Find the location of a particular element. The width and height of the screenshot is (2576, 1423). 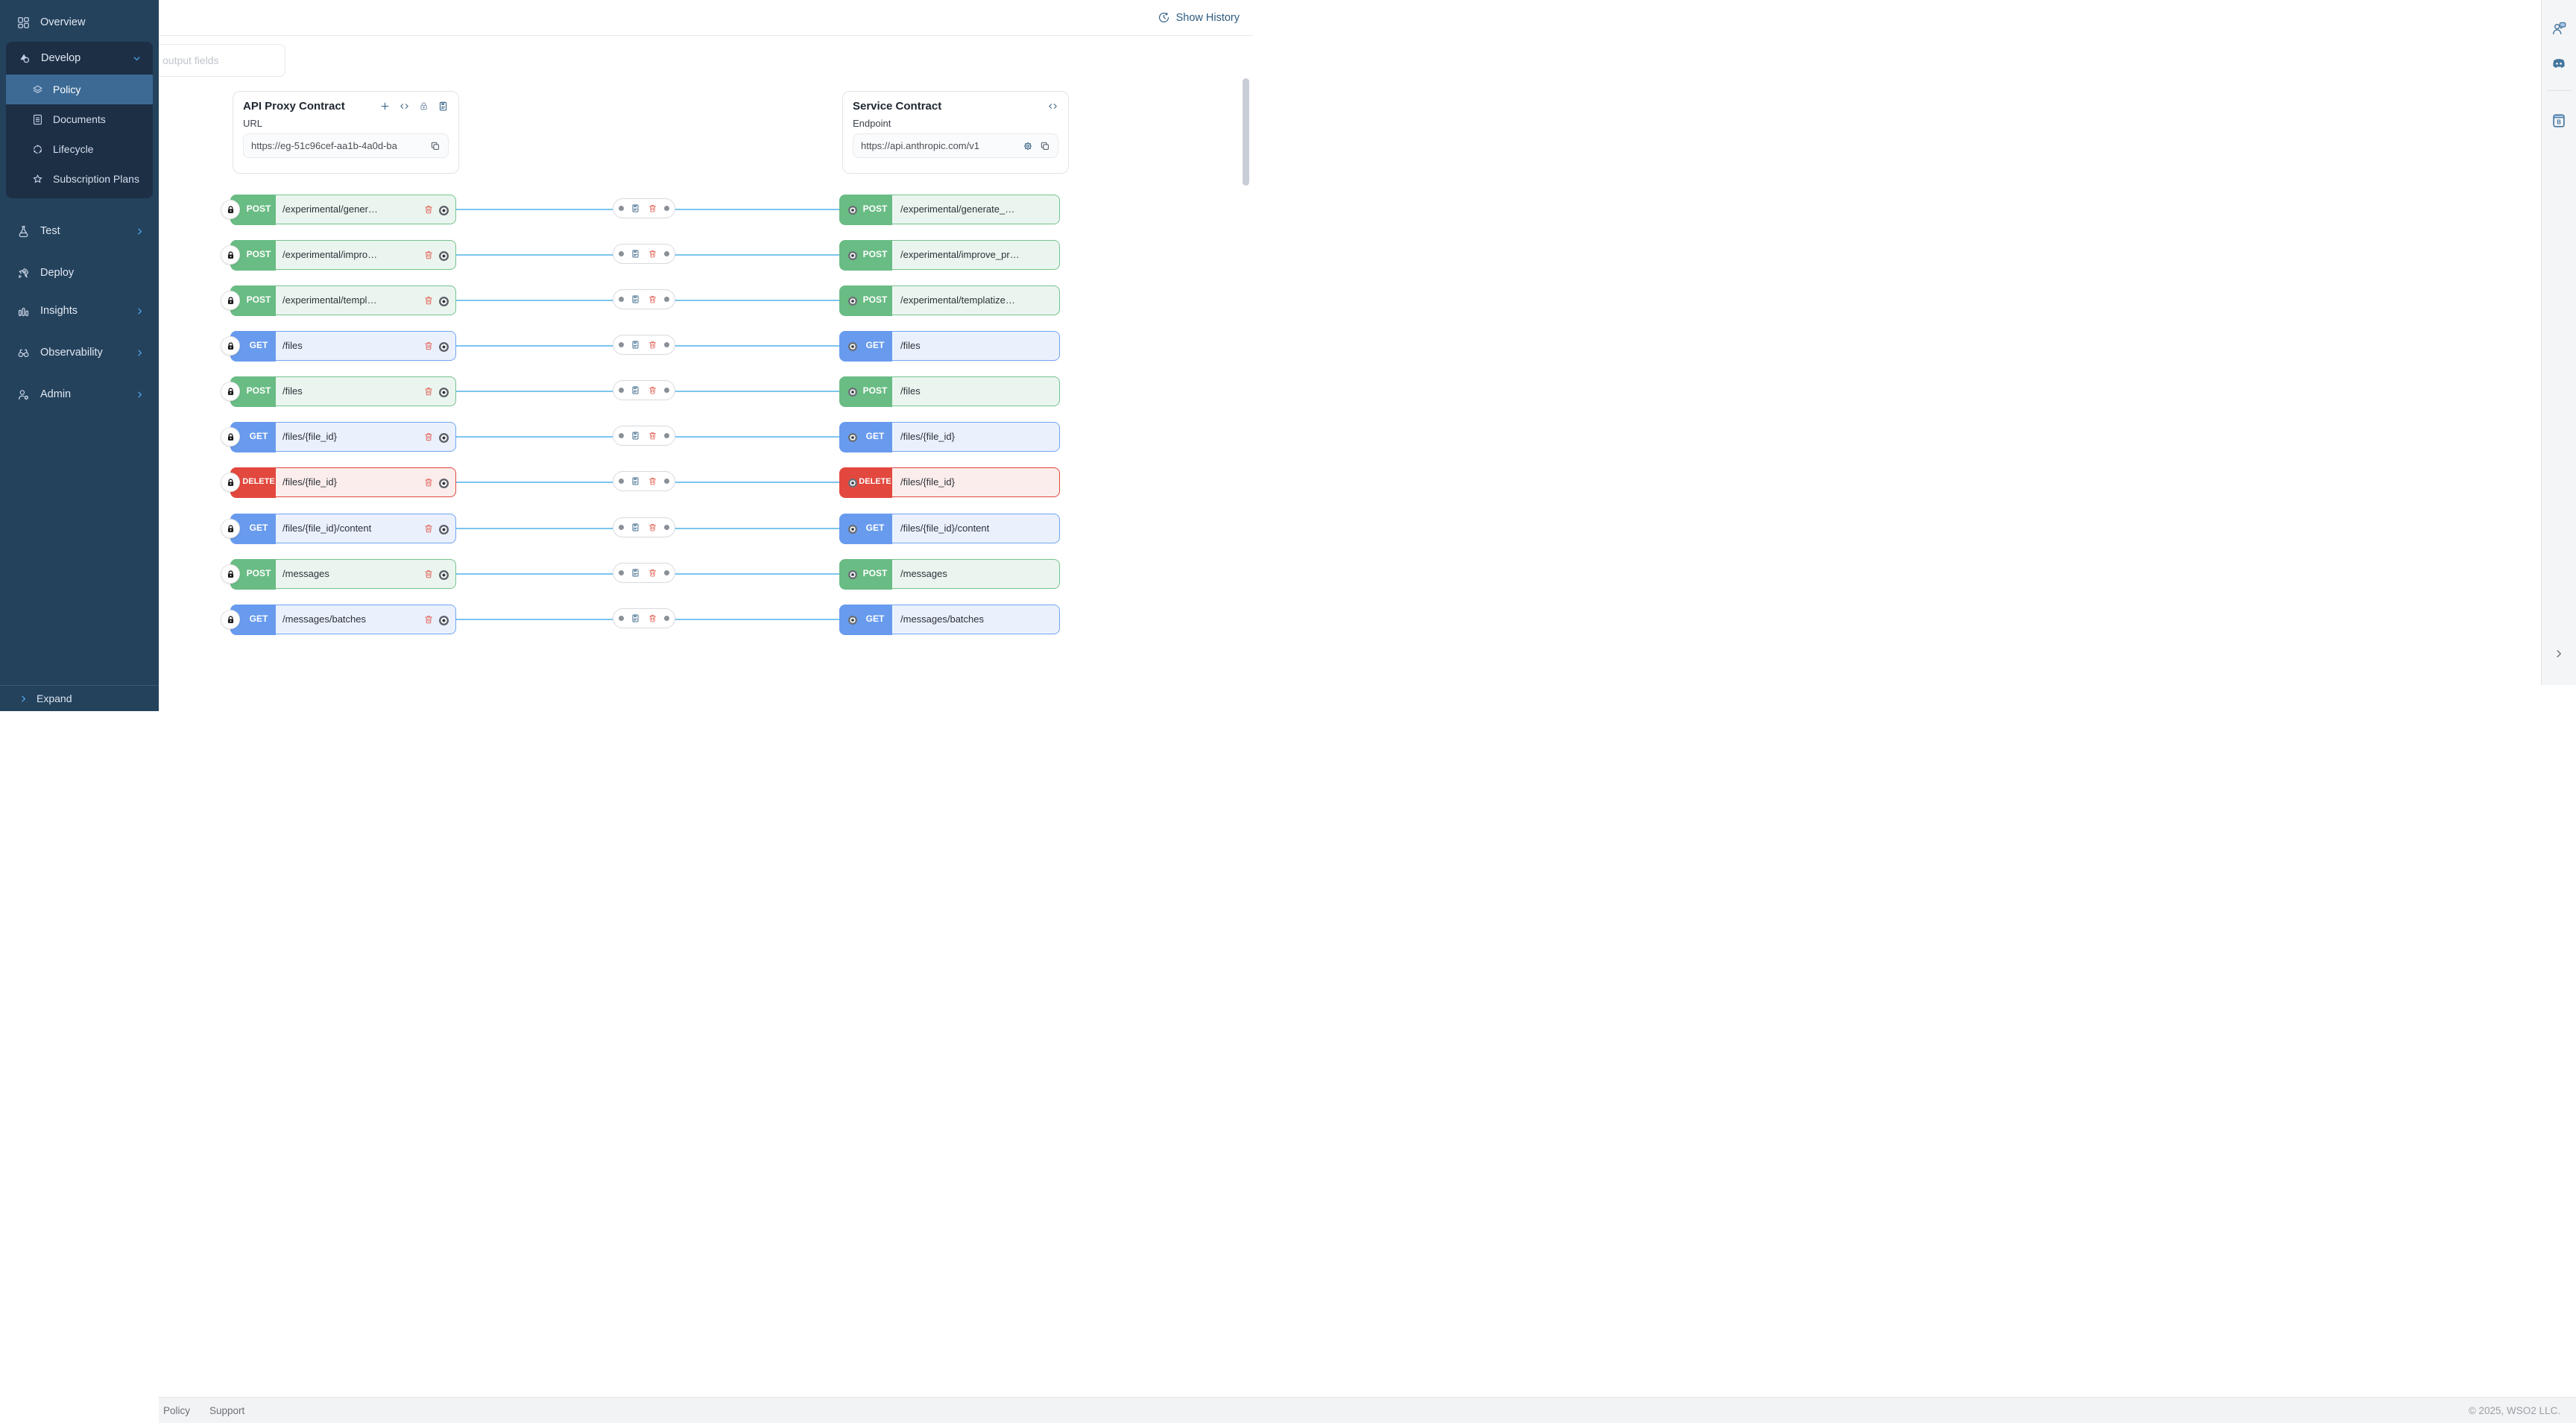

lock-icon is located at coordinates (423, 106).